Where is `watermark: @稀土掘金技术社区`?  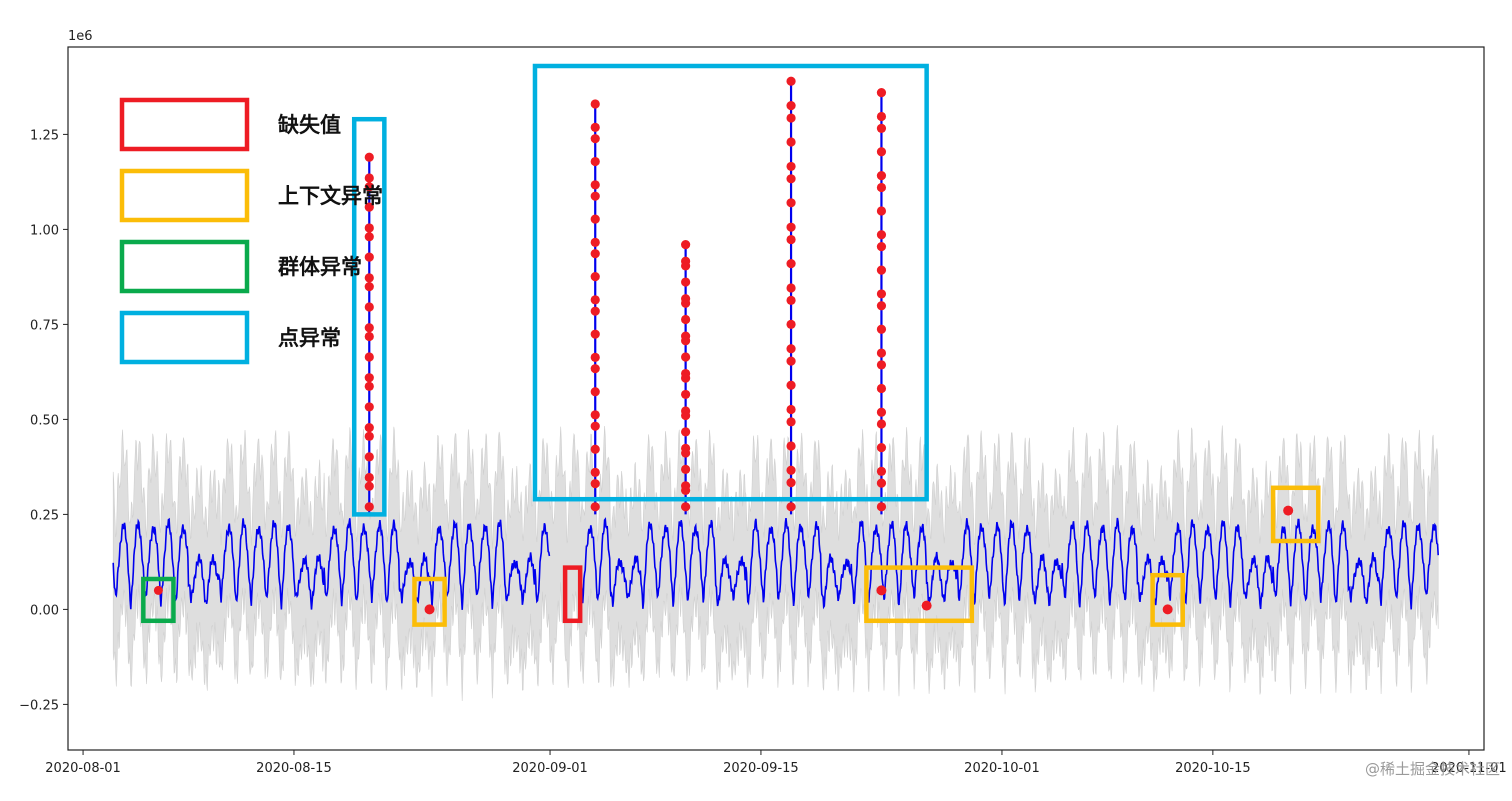
watermark: @稀土掘金技术社区 is located at coordinates (1432, 769).